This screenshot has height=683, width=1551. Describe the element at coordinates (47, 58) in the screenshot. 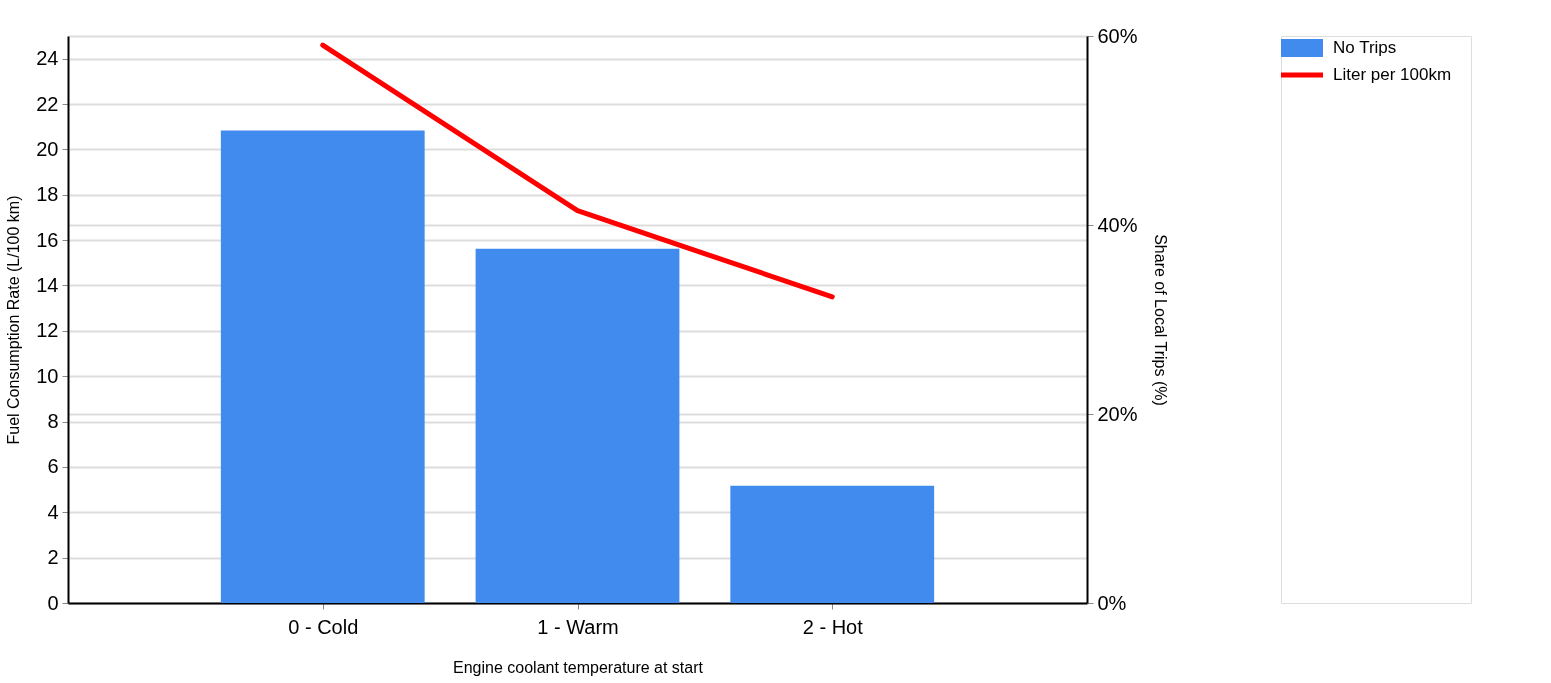

I see `y-tick-label: 24` at that location.